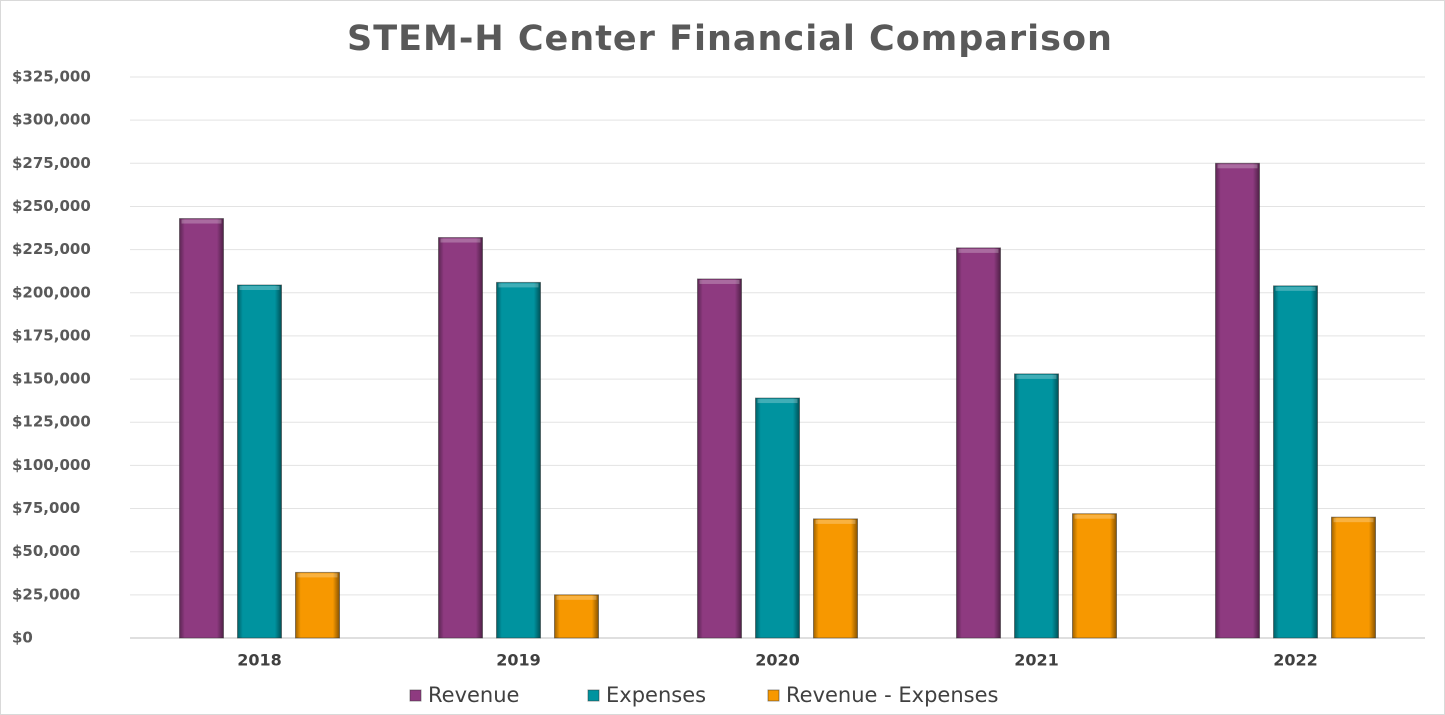 This screenshot has width=1445, height=715. Describe the element at coordinates (656, 695) in the screenshot. I see `legend-label: Expenses` at that location.